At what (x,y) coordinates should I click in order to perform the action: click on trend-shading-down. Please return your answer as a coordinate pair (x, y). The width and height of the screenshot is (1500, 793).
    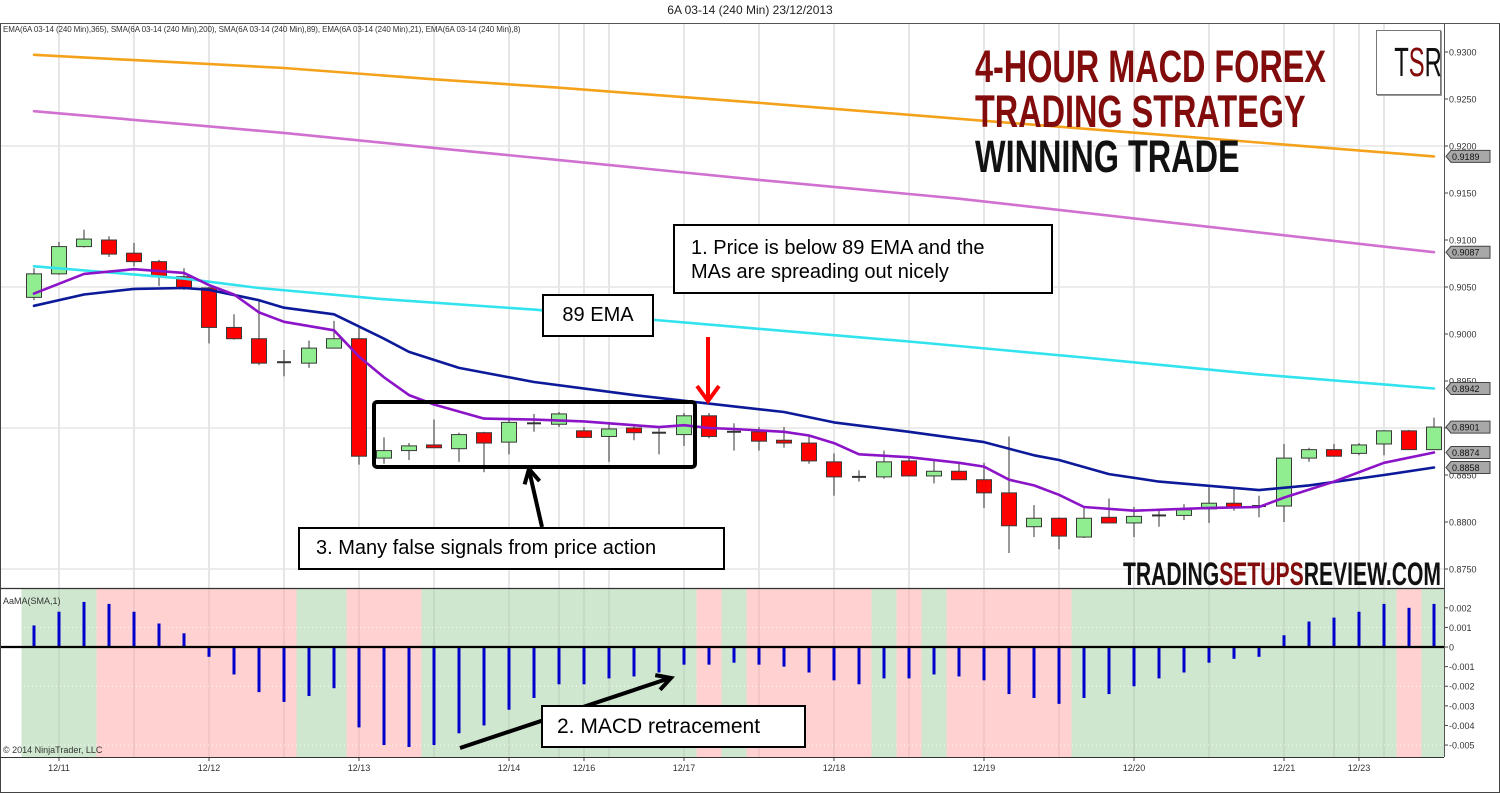
    Looking at the image, I should click on (196, 673).